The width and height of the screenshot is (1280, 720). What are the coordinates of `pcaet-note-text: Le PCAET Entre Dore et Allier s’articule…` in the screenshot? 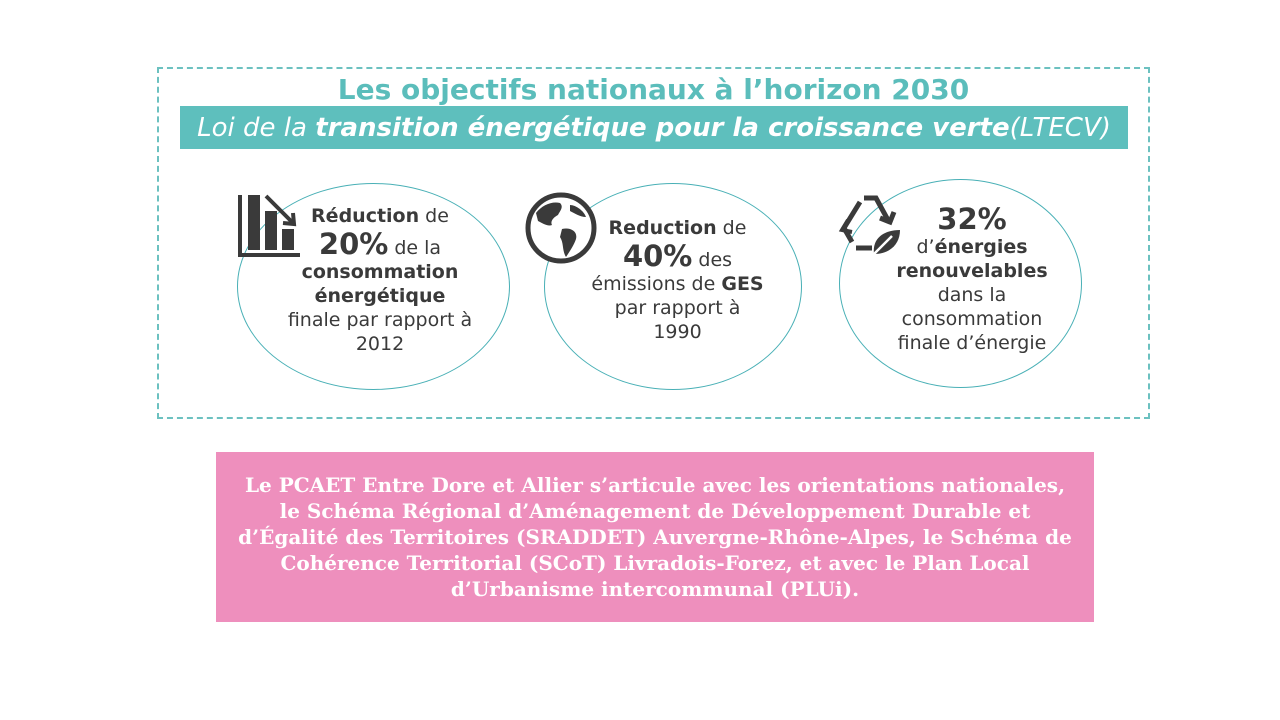 It's located at (655, 537).